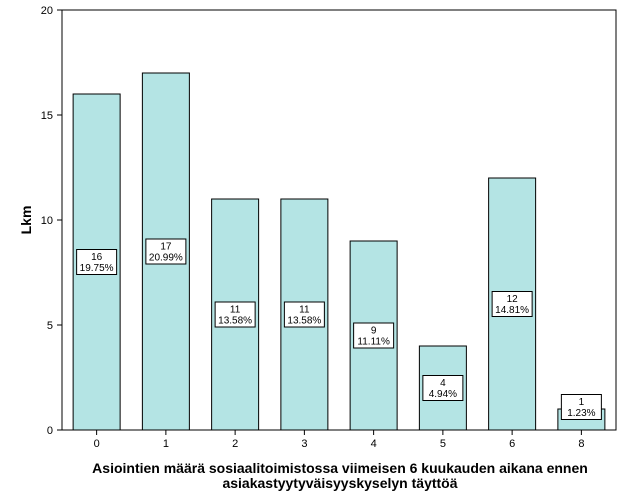  What do you see at coordinates (582, 402) in the screenshot?
I see `data-label-count: 1` at bounding box center [582, 402].